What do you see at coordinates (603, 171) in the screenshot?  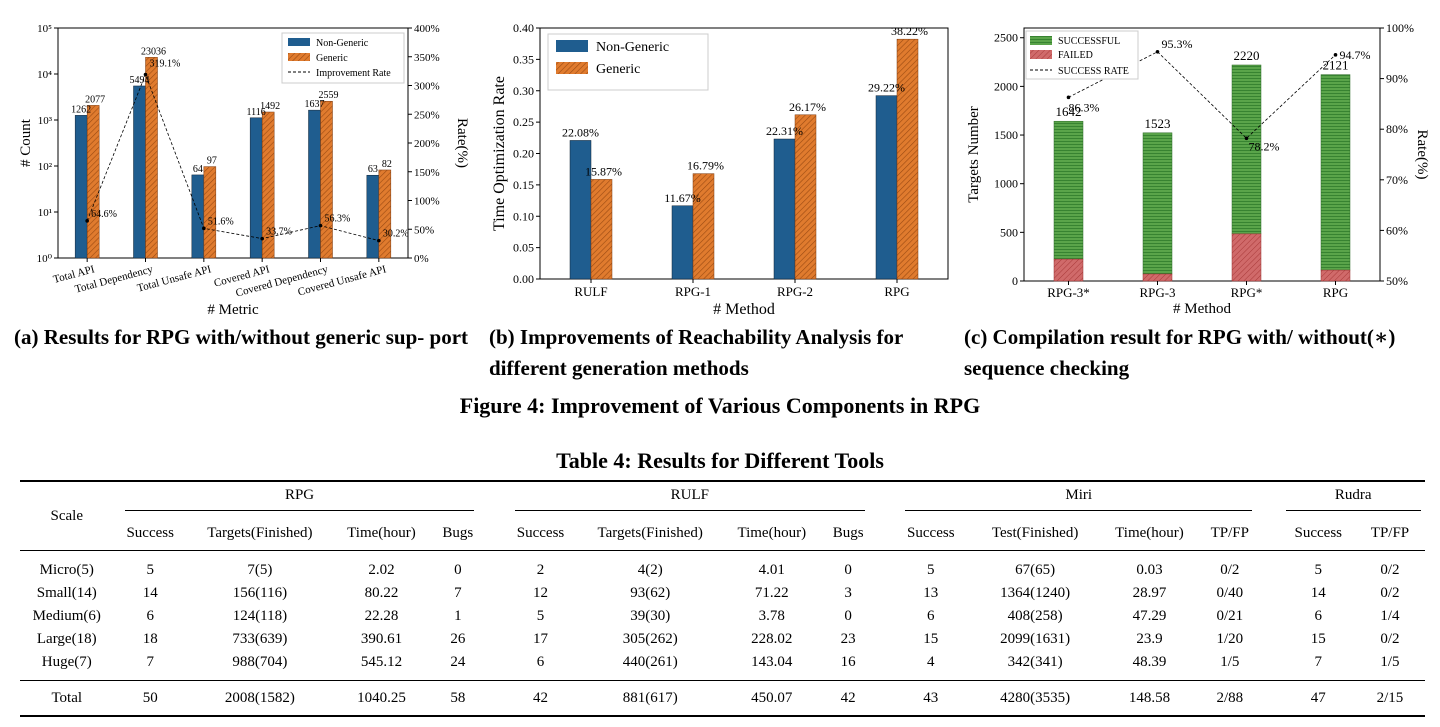 I see `bar-label: 15.87%` at bounding box center [603, 171].